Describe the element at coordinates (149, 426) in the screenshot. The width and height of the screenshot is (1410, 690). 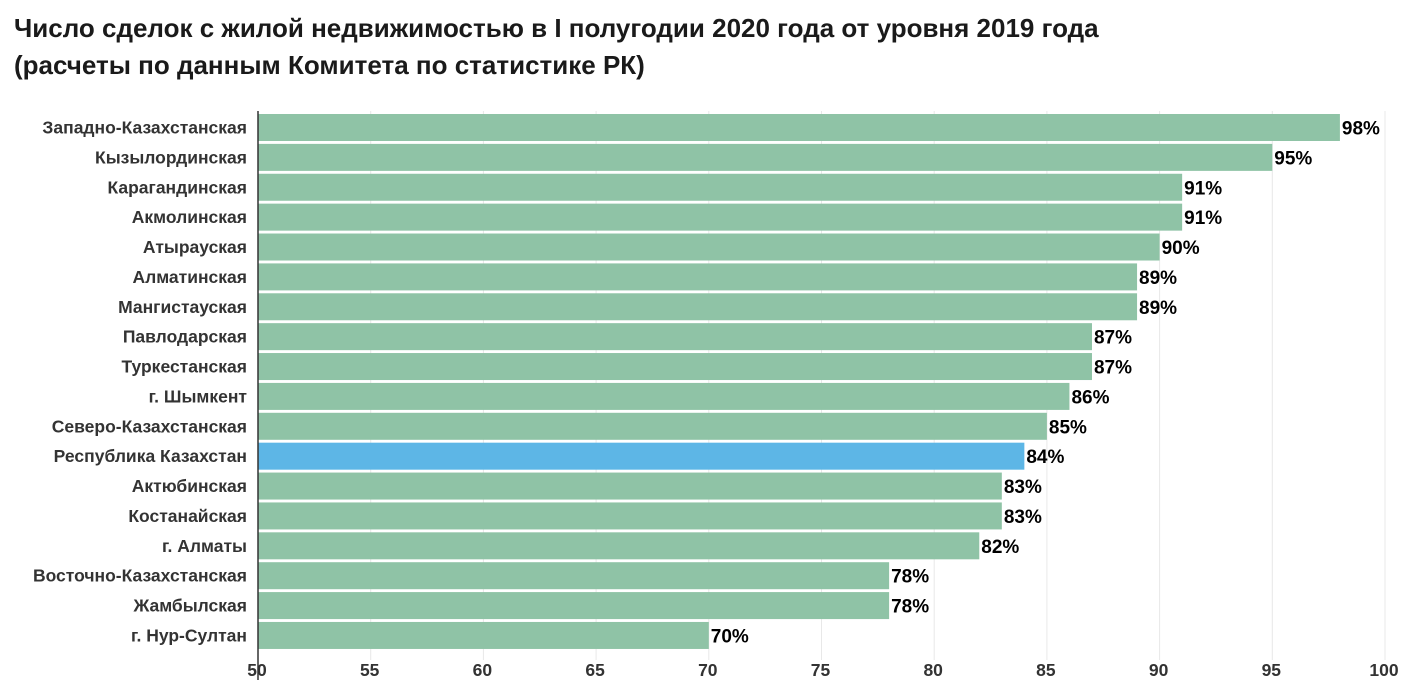
I see `category-label-10: Северо-Казахстанская` at that location.